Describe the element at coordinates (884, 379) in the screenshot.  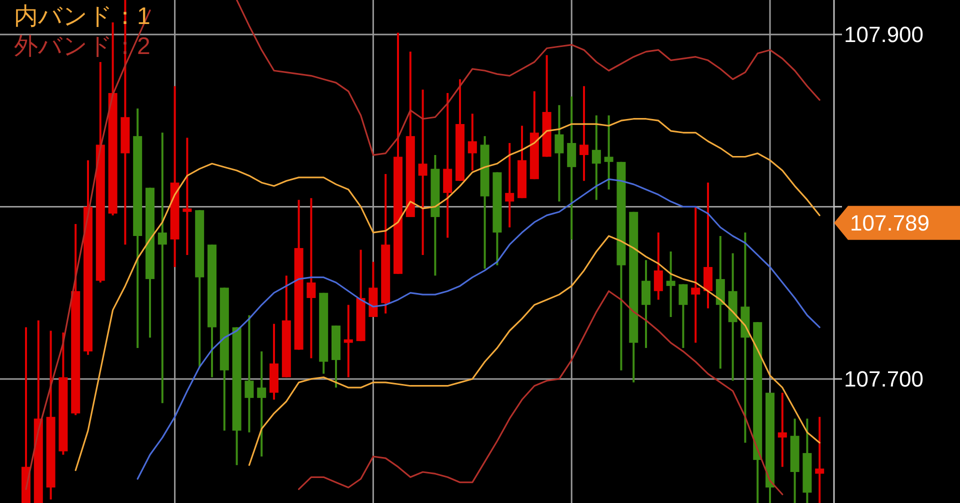
I see `y-tick-label: 107.700` at that location.